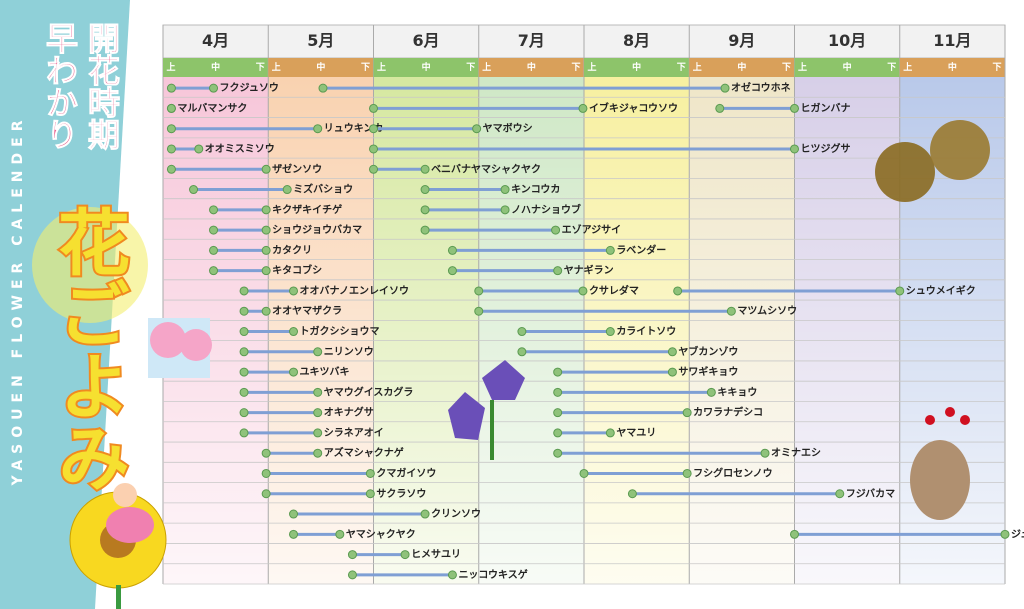 The height and width of the screenshot is (609, 1024). What do you see at coordinates (102, 86) in the screenshot?
I see `subtitle-line: 開花時期` at bounding box center [102, 86].